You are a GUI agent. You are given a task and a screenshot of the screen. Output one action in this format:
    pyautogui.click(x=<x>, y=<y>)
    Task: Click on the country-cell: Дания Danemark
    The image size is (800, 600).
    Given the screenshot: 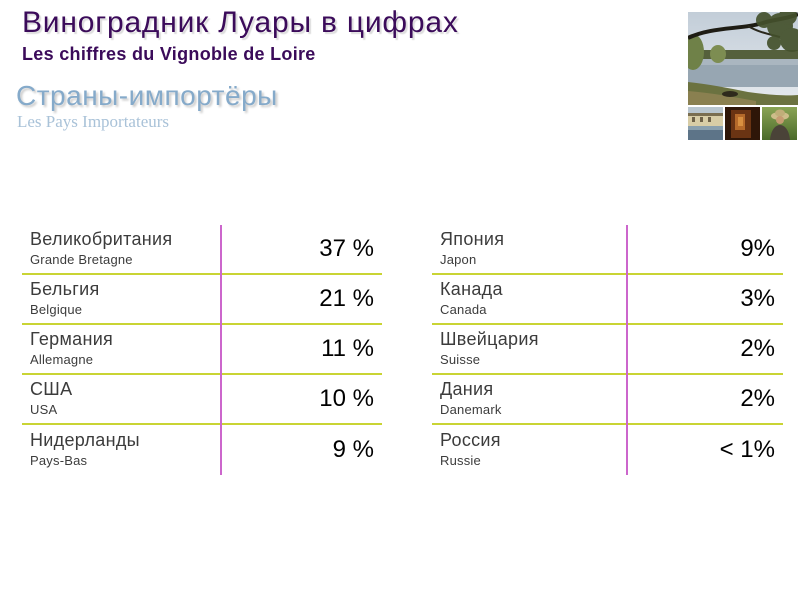 What is the action you would take?
    pyautogui.click(x=467, y=398)
    